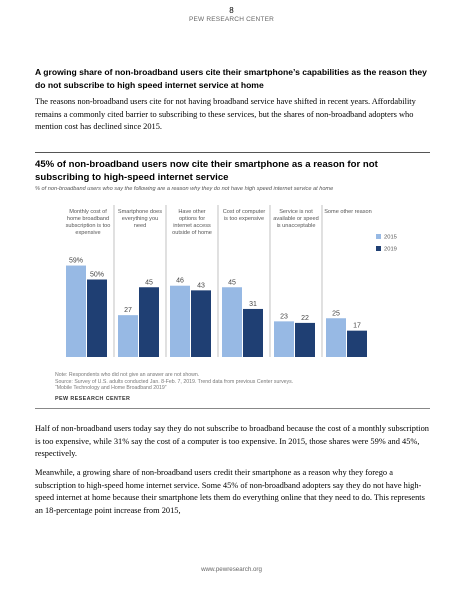 The width and height of the screenshot is (463, 599). What do you see at coordinates (93, 399) in the screenshot?
I see `chart-brand: PEW RESEARCH CENTER` at bounding box center [93, 399].